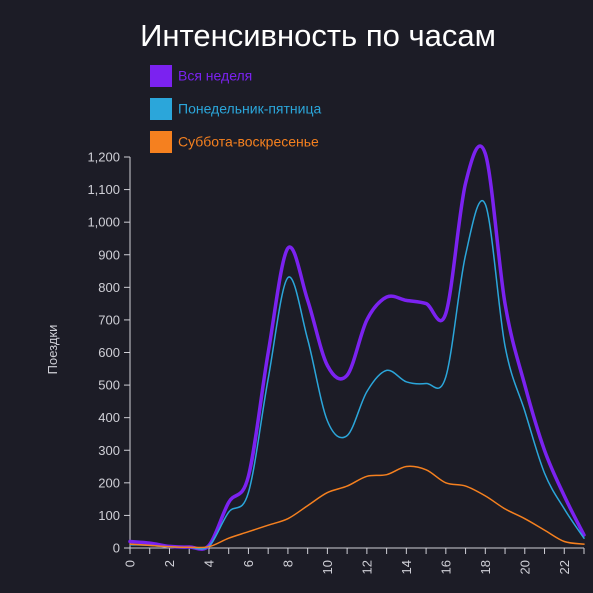 This screenshot has width=593, height=593. What do you see at coordinates (357, 507) in the screenshot?
I see `series-line-weekend` at bounding box center [357, 507].